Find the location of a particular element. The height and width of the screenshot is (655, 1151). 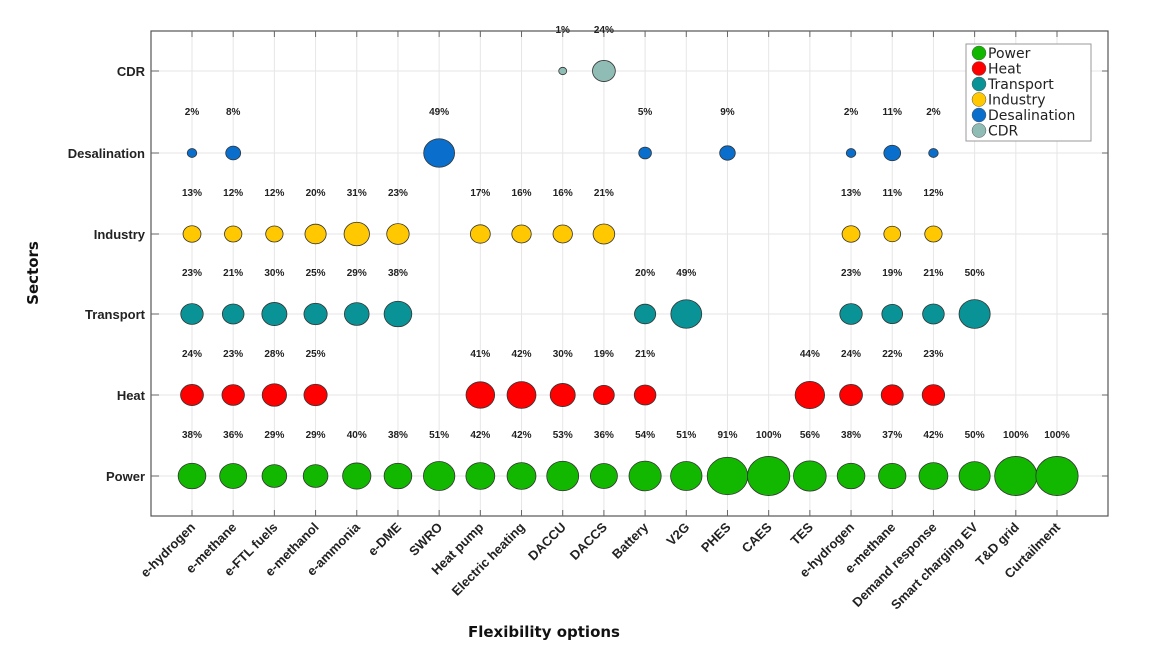

value-label-transport: 30% is located at coordinates (274, 273).